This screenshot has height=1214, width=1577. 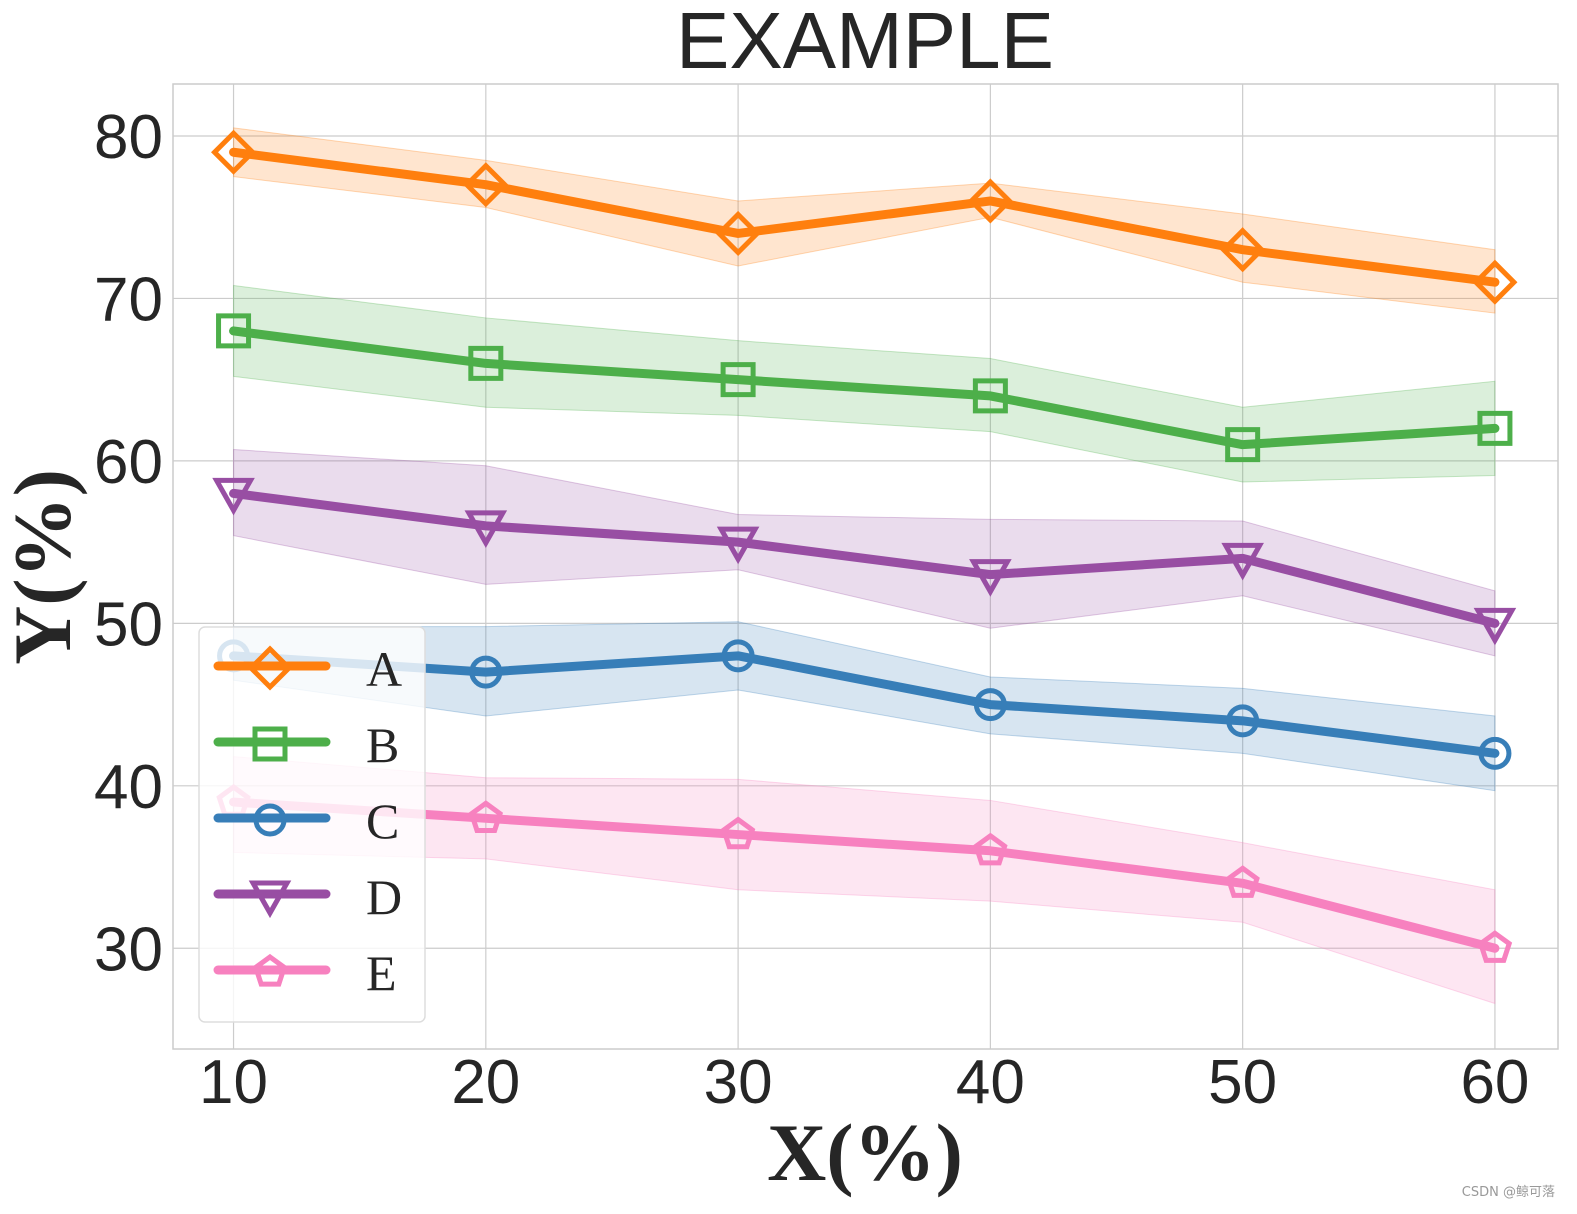 What do you see at coordinates (128, 787) in the screenshot?
I see `y-tick-label: 40` at bounding box center [128, 787].